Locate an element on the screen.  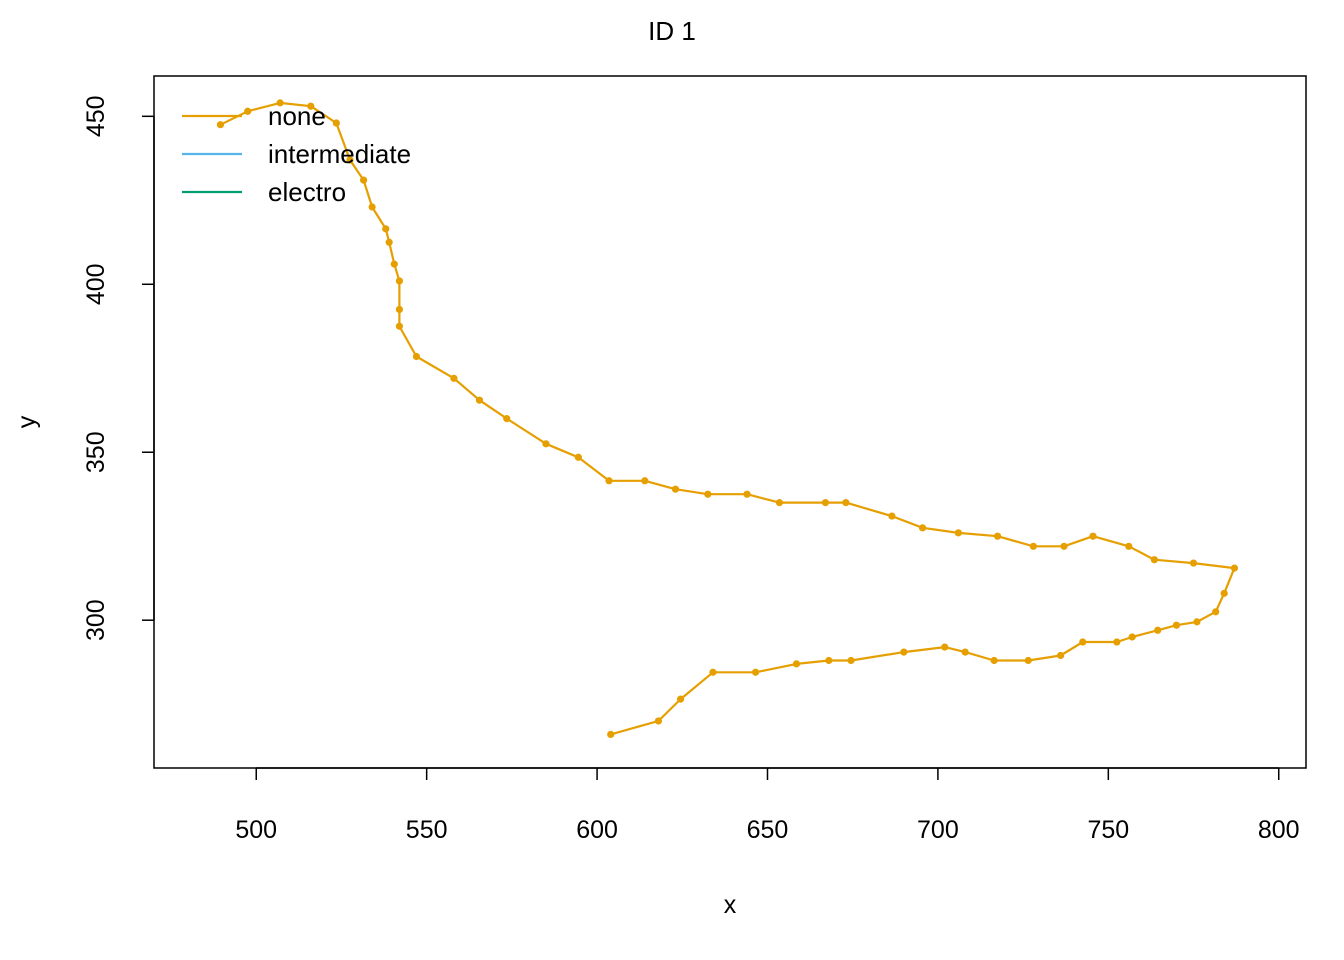
x-tick-label: 650 is located at coordinates (768, 830).